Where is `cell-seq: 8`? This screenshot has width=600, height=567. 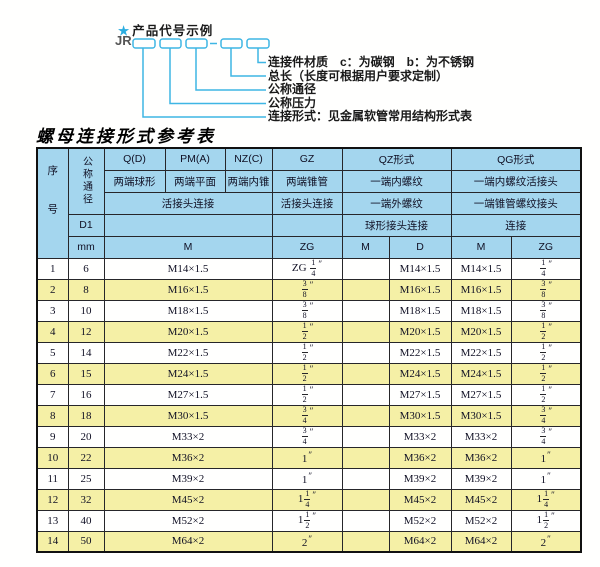 cell-seq: 8 is located at coordinates (52, 415).